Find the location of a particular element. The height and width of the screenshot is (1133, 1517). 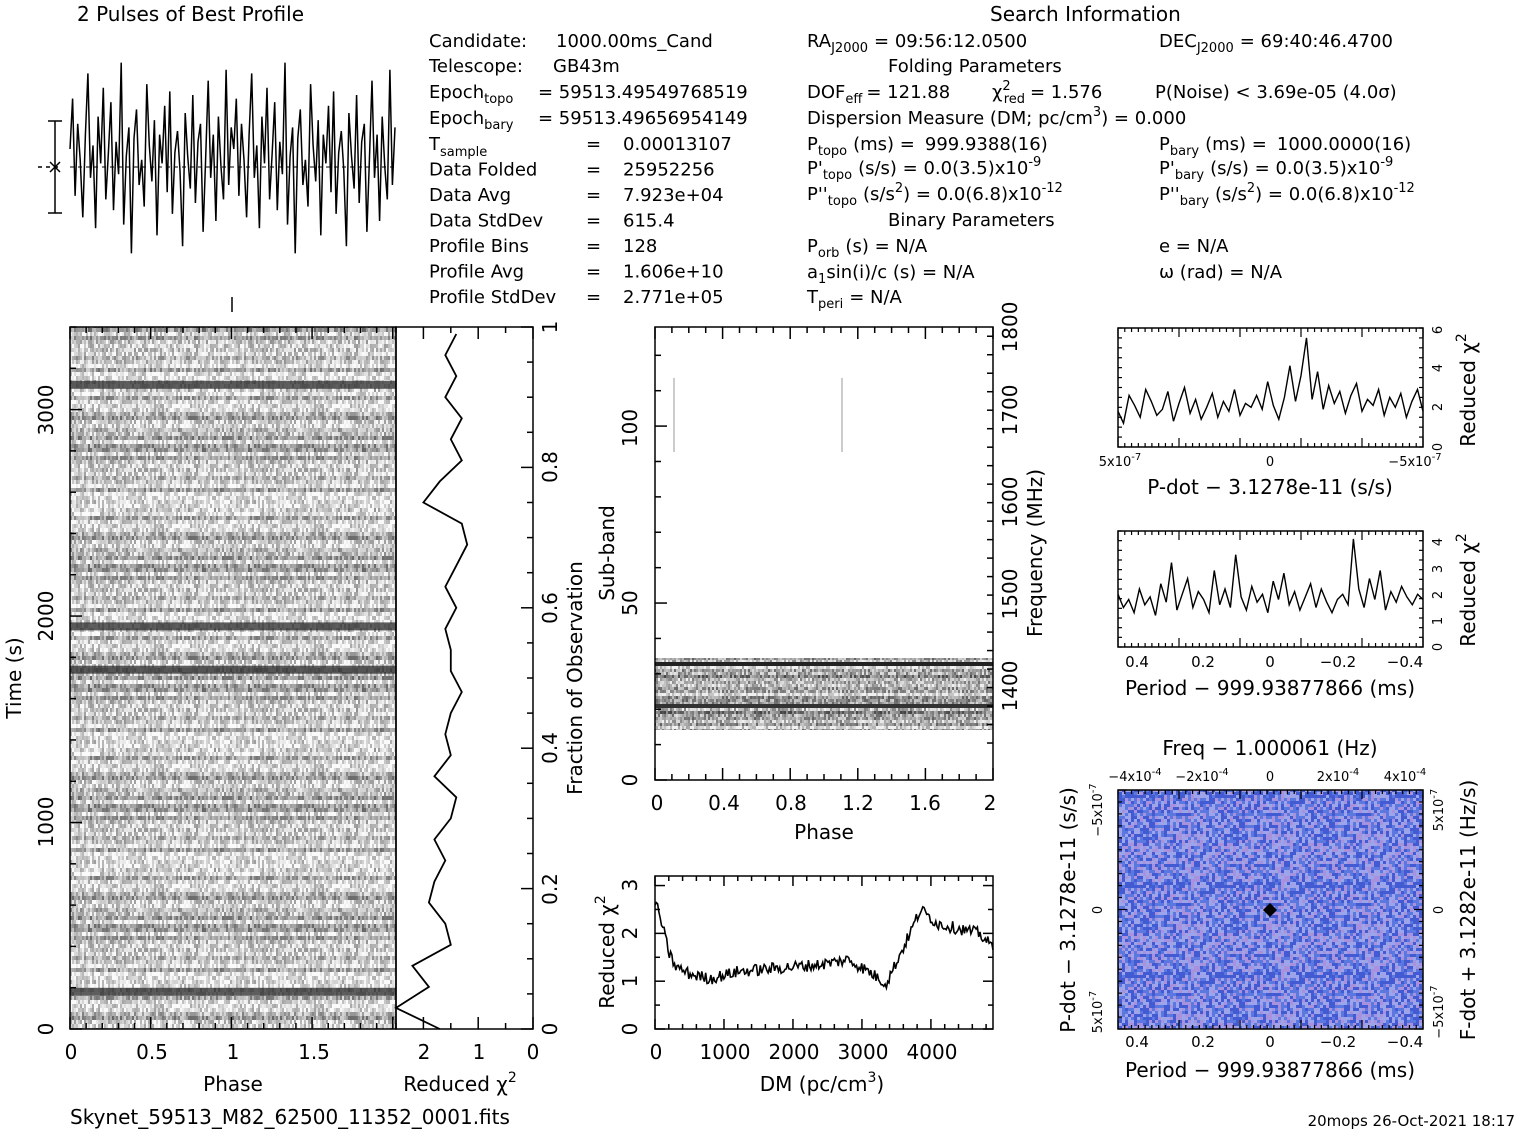

sb-xtick-label: 0.4 is located at coordinates (724, 803).